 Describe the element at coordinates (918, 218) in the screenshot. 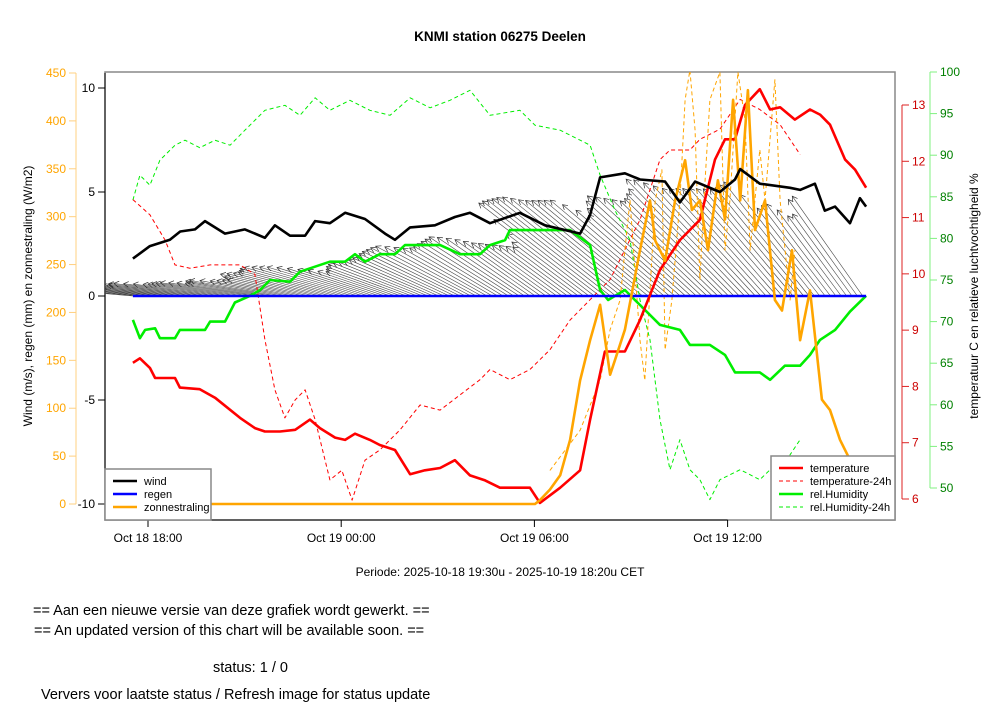

I see `temperature-axis-tick-label: 11` at that location.